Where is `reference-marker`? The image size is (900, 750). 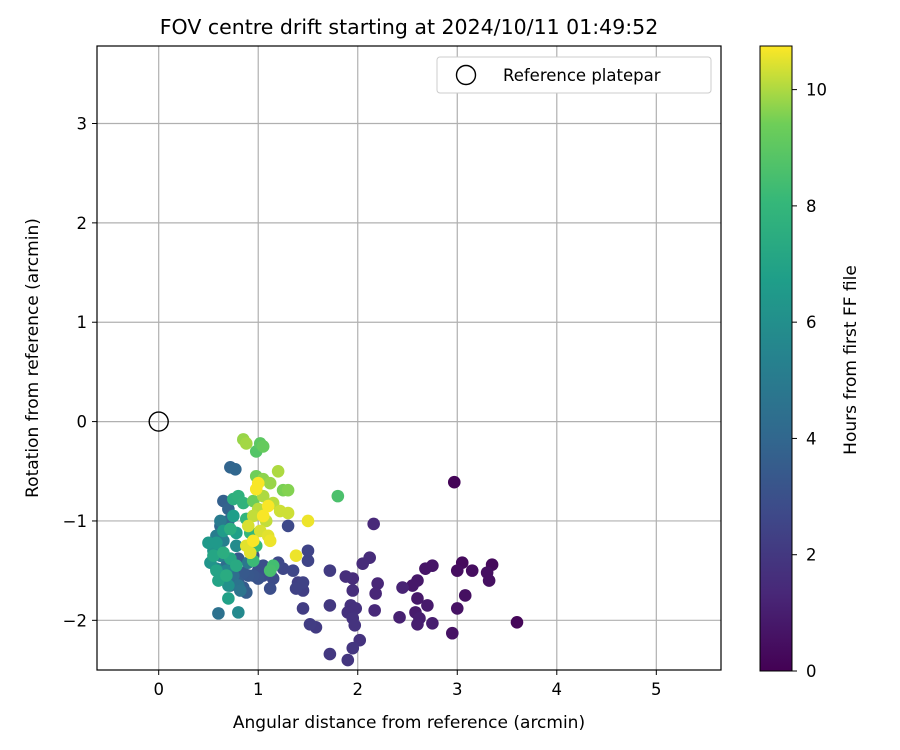 reference-marker is located at coordinates (158, 421).